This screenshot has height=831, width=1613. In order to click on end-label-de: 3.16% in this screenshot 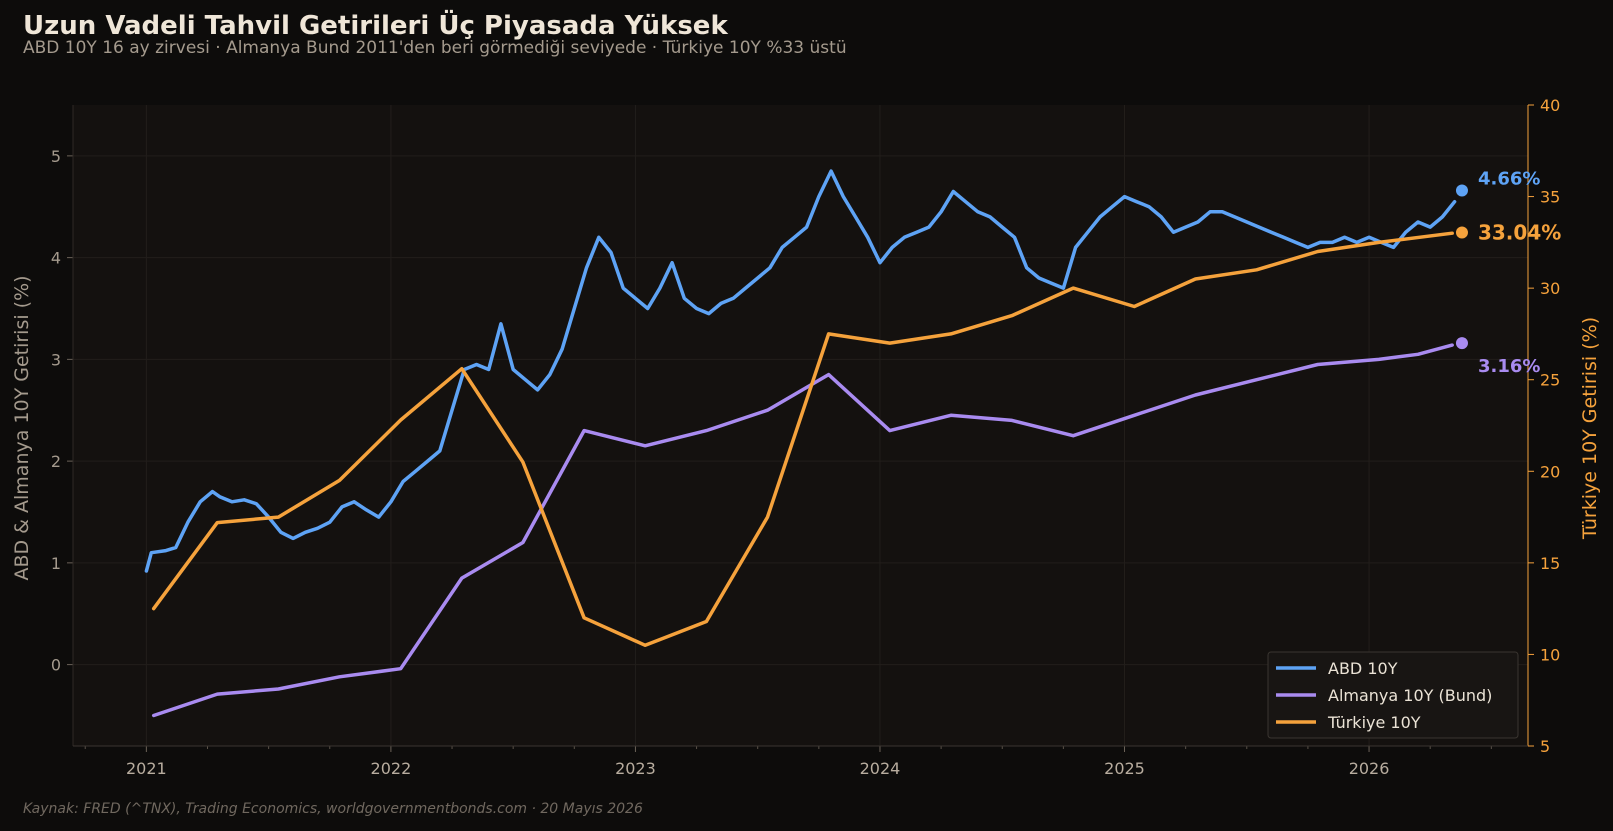, I will do `click(1509, 366)`.